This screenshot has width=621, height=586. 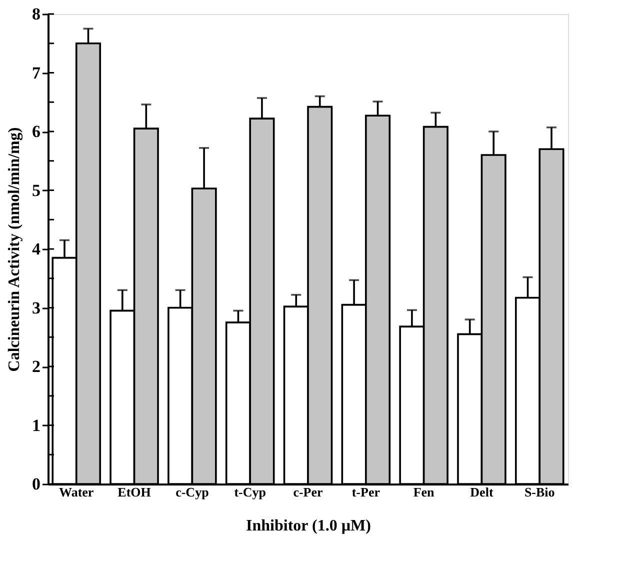 I want to click on y-tick-label: 7, so click(x=36, y=72).